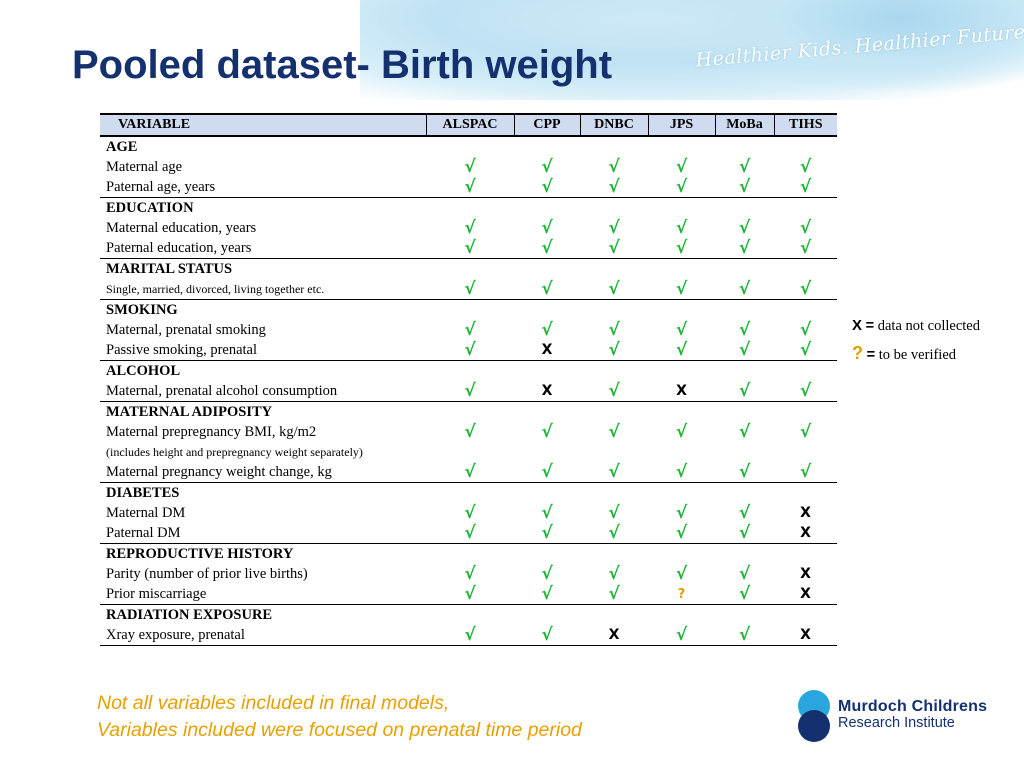  Describe the element at coordinates (913, 706) in the screenshot. I see `logo-line: Murdoch Childrens` at that location.